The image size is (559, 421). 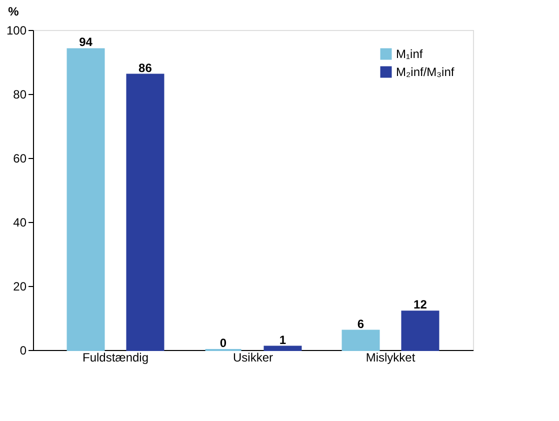 I want to click on x-tick-label: Fuldstændig, so click(x=115, y=357).